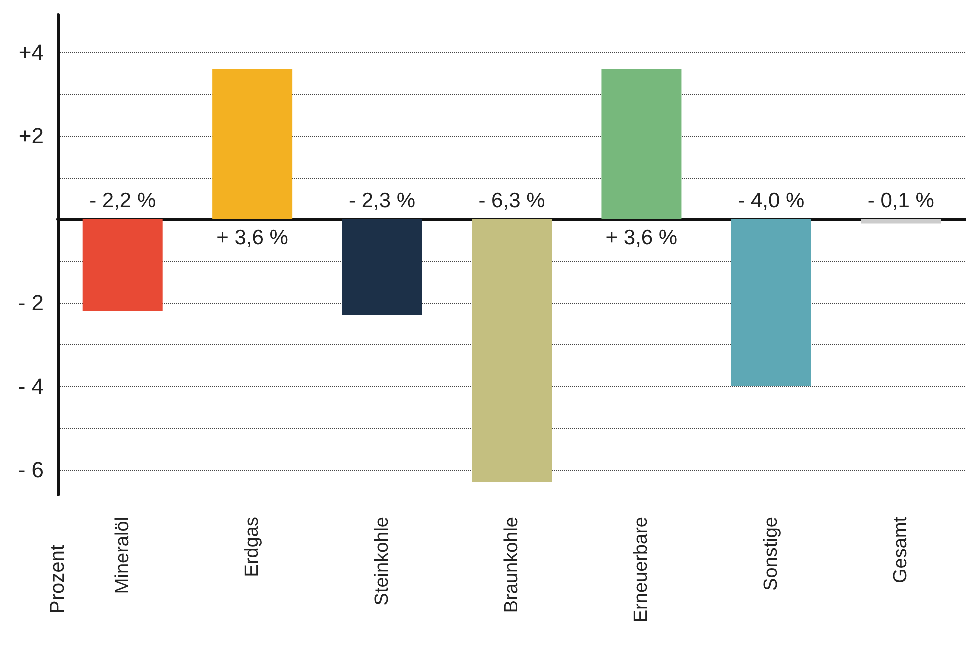  I want to click on x-tick-label: Gesamt, so click(901, 550).